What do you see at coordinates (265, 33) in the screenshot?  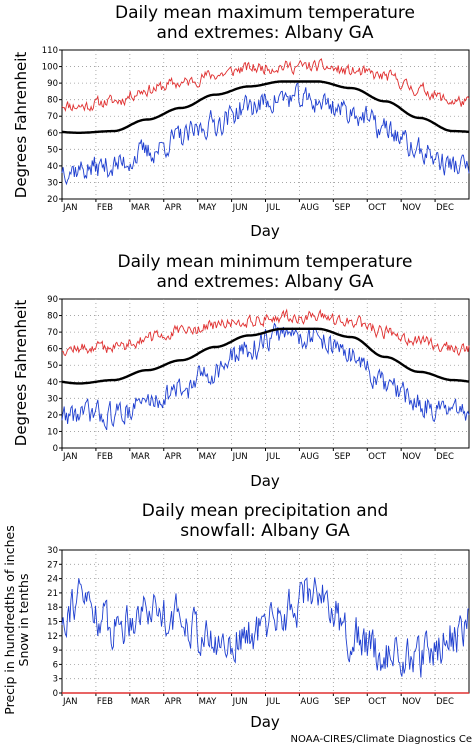 I see `chart1-title-line2: and extremes: Albany GA` at bounding box center [265, 33].